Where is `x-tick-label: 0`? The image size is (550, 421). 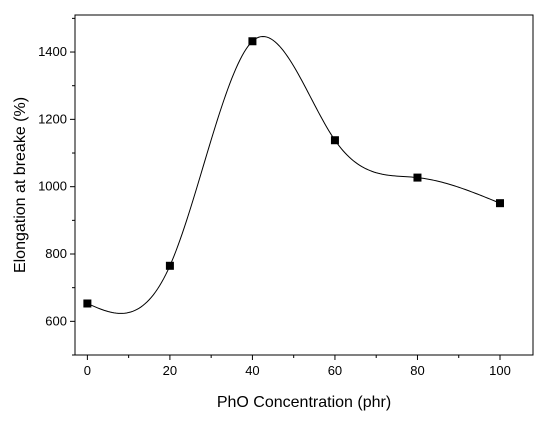
x-tick-label: 0 is located at coordinates (87, 370).